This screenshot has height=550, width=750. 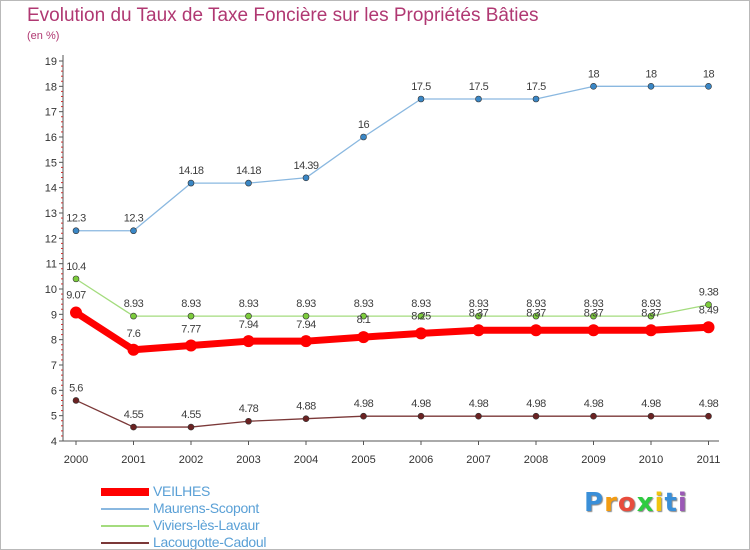 What do you see at coordinates (249, 325) in the screenshot?
I see `data-label: 7.94` at bounding box center [249, 325].